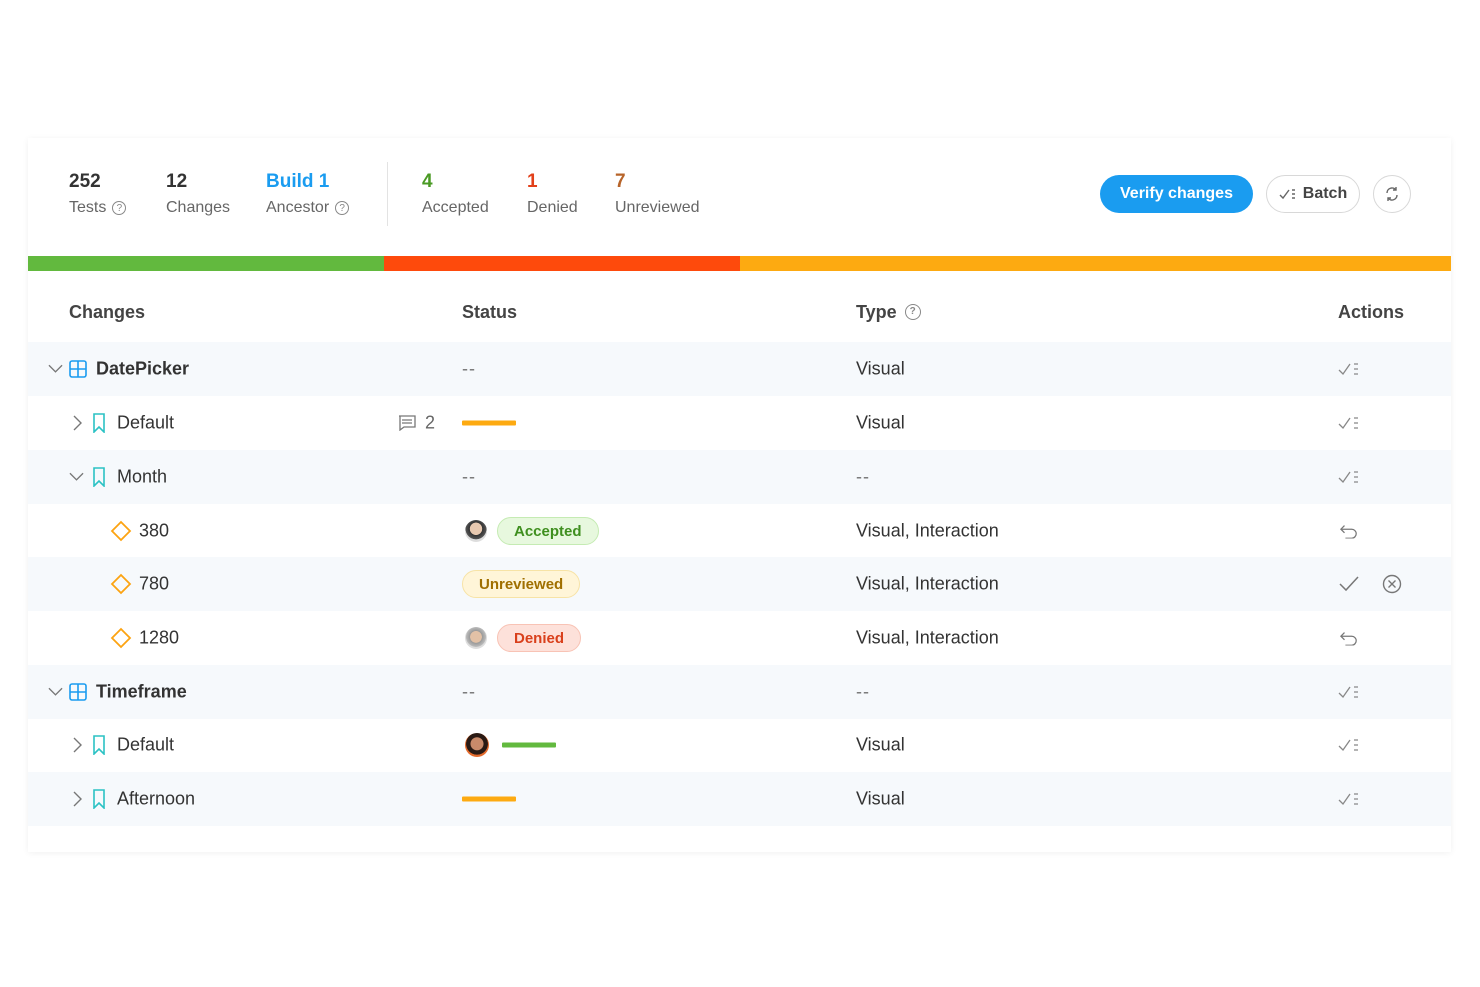 The image size is (1480, 987). I want to click on viewport-name: 1280, so click(159, 637).